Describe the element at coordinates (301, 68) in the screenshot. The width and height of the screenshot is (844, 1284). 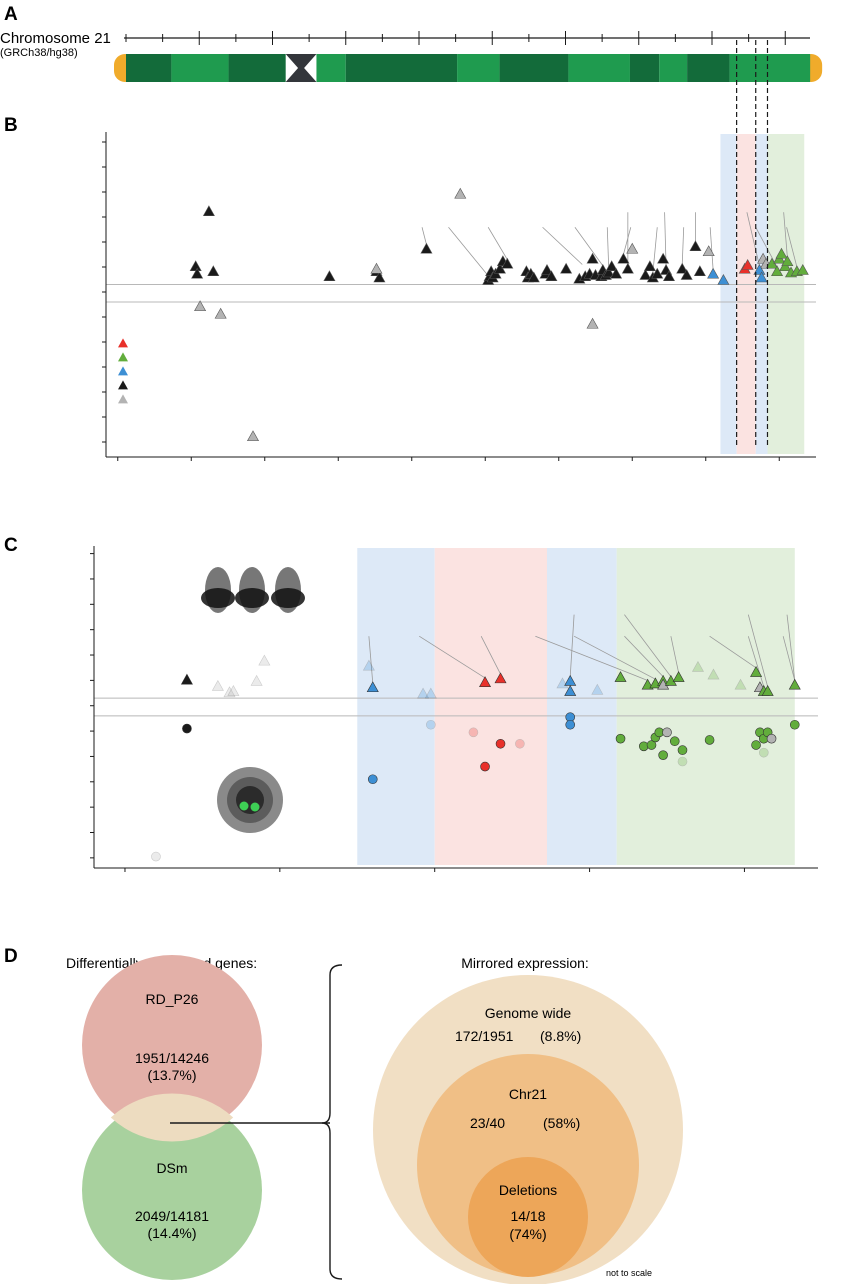
I see `centromere` at that location.